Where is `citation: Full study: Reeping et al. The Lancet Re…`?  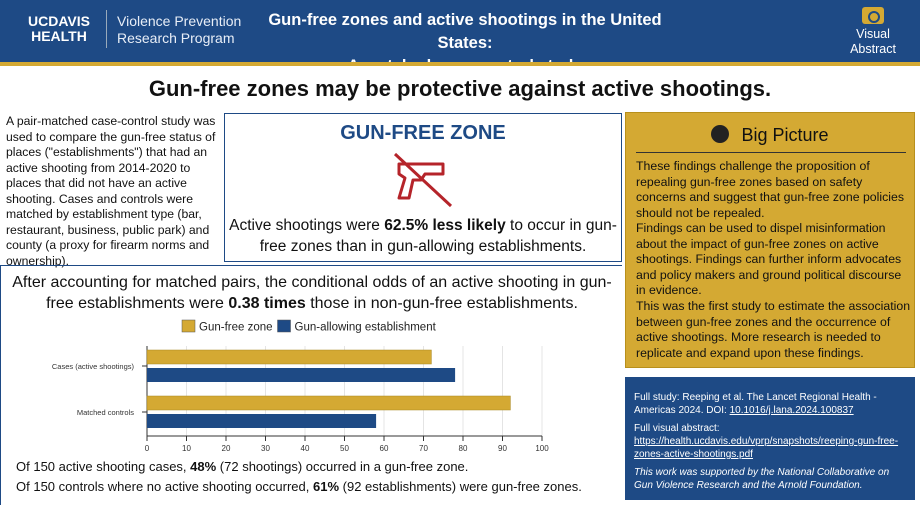
citation: Full study: Reeping et al. The Lancet Re… is located at coordinates (770, 404).